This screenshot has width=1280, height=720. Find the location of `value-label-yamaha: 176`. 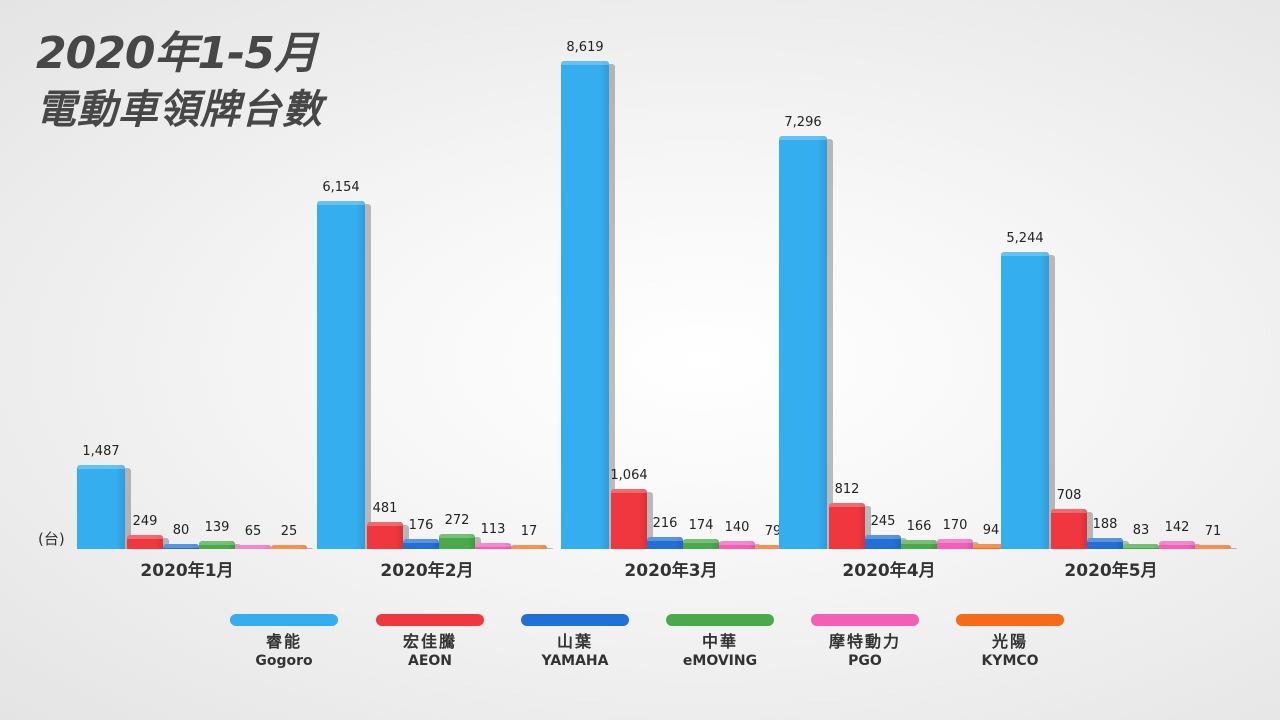

value-label-yamaha: 176 is located at coordinates (421, 525).